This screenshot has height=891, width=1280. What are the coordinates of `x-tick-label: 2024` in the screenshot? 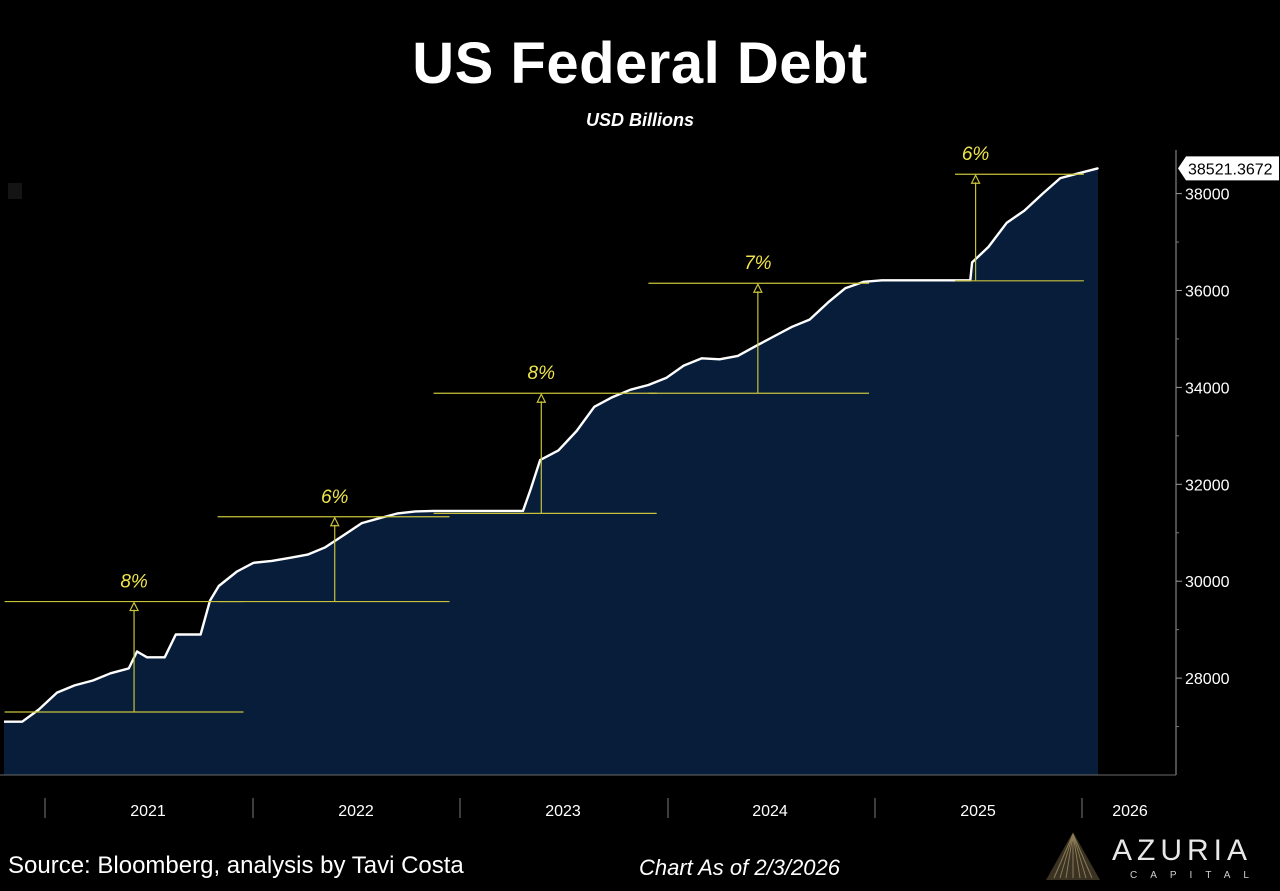 It's located at (770, 811).